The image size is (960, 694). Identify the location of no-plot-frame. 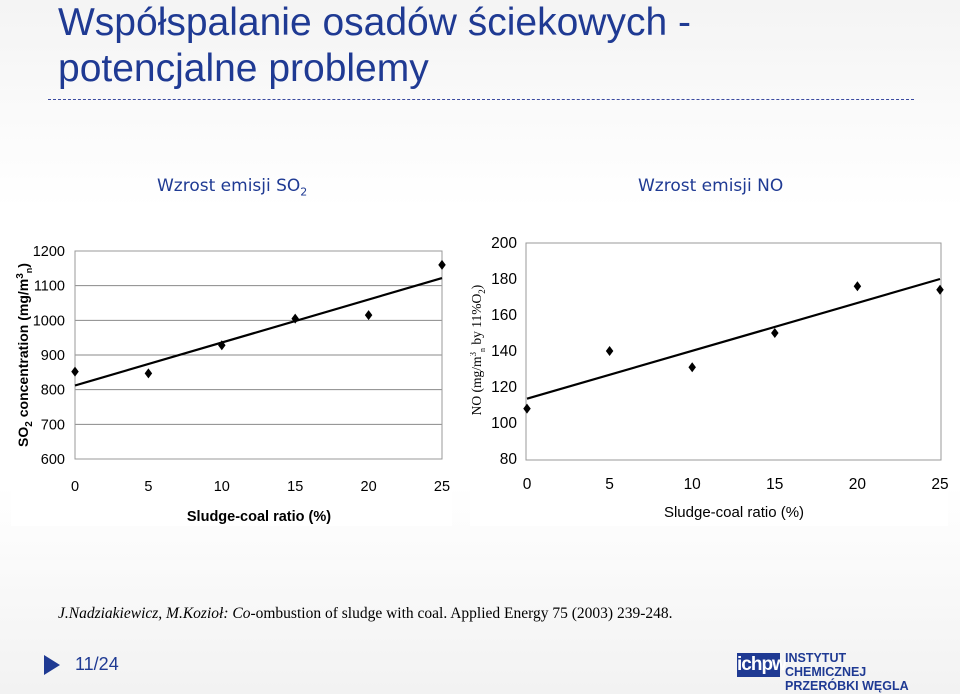
(733, 351).